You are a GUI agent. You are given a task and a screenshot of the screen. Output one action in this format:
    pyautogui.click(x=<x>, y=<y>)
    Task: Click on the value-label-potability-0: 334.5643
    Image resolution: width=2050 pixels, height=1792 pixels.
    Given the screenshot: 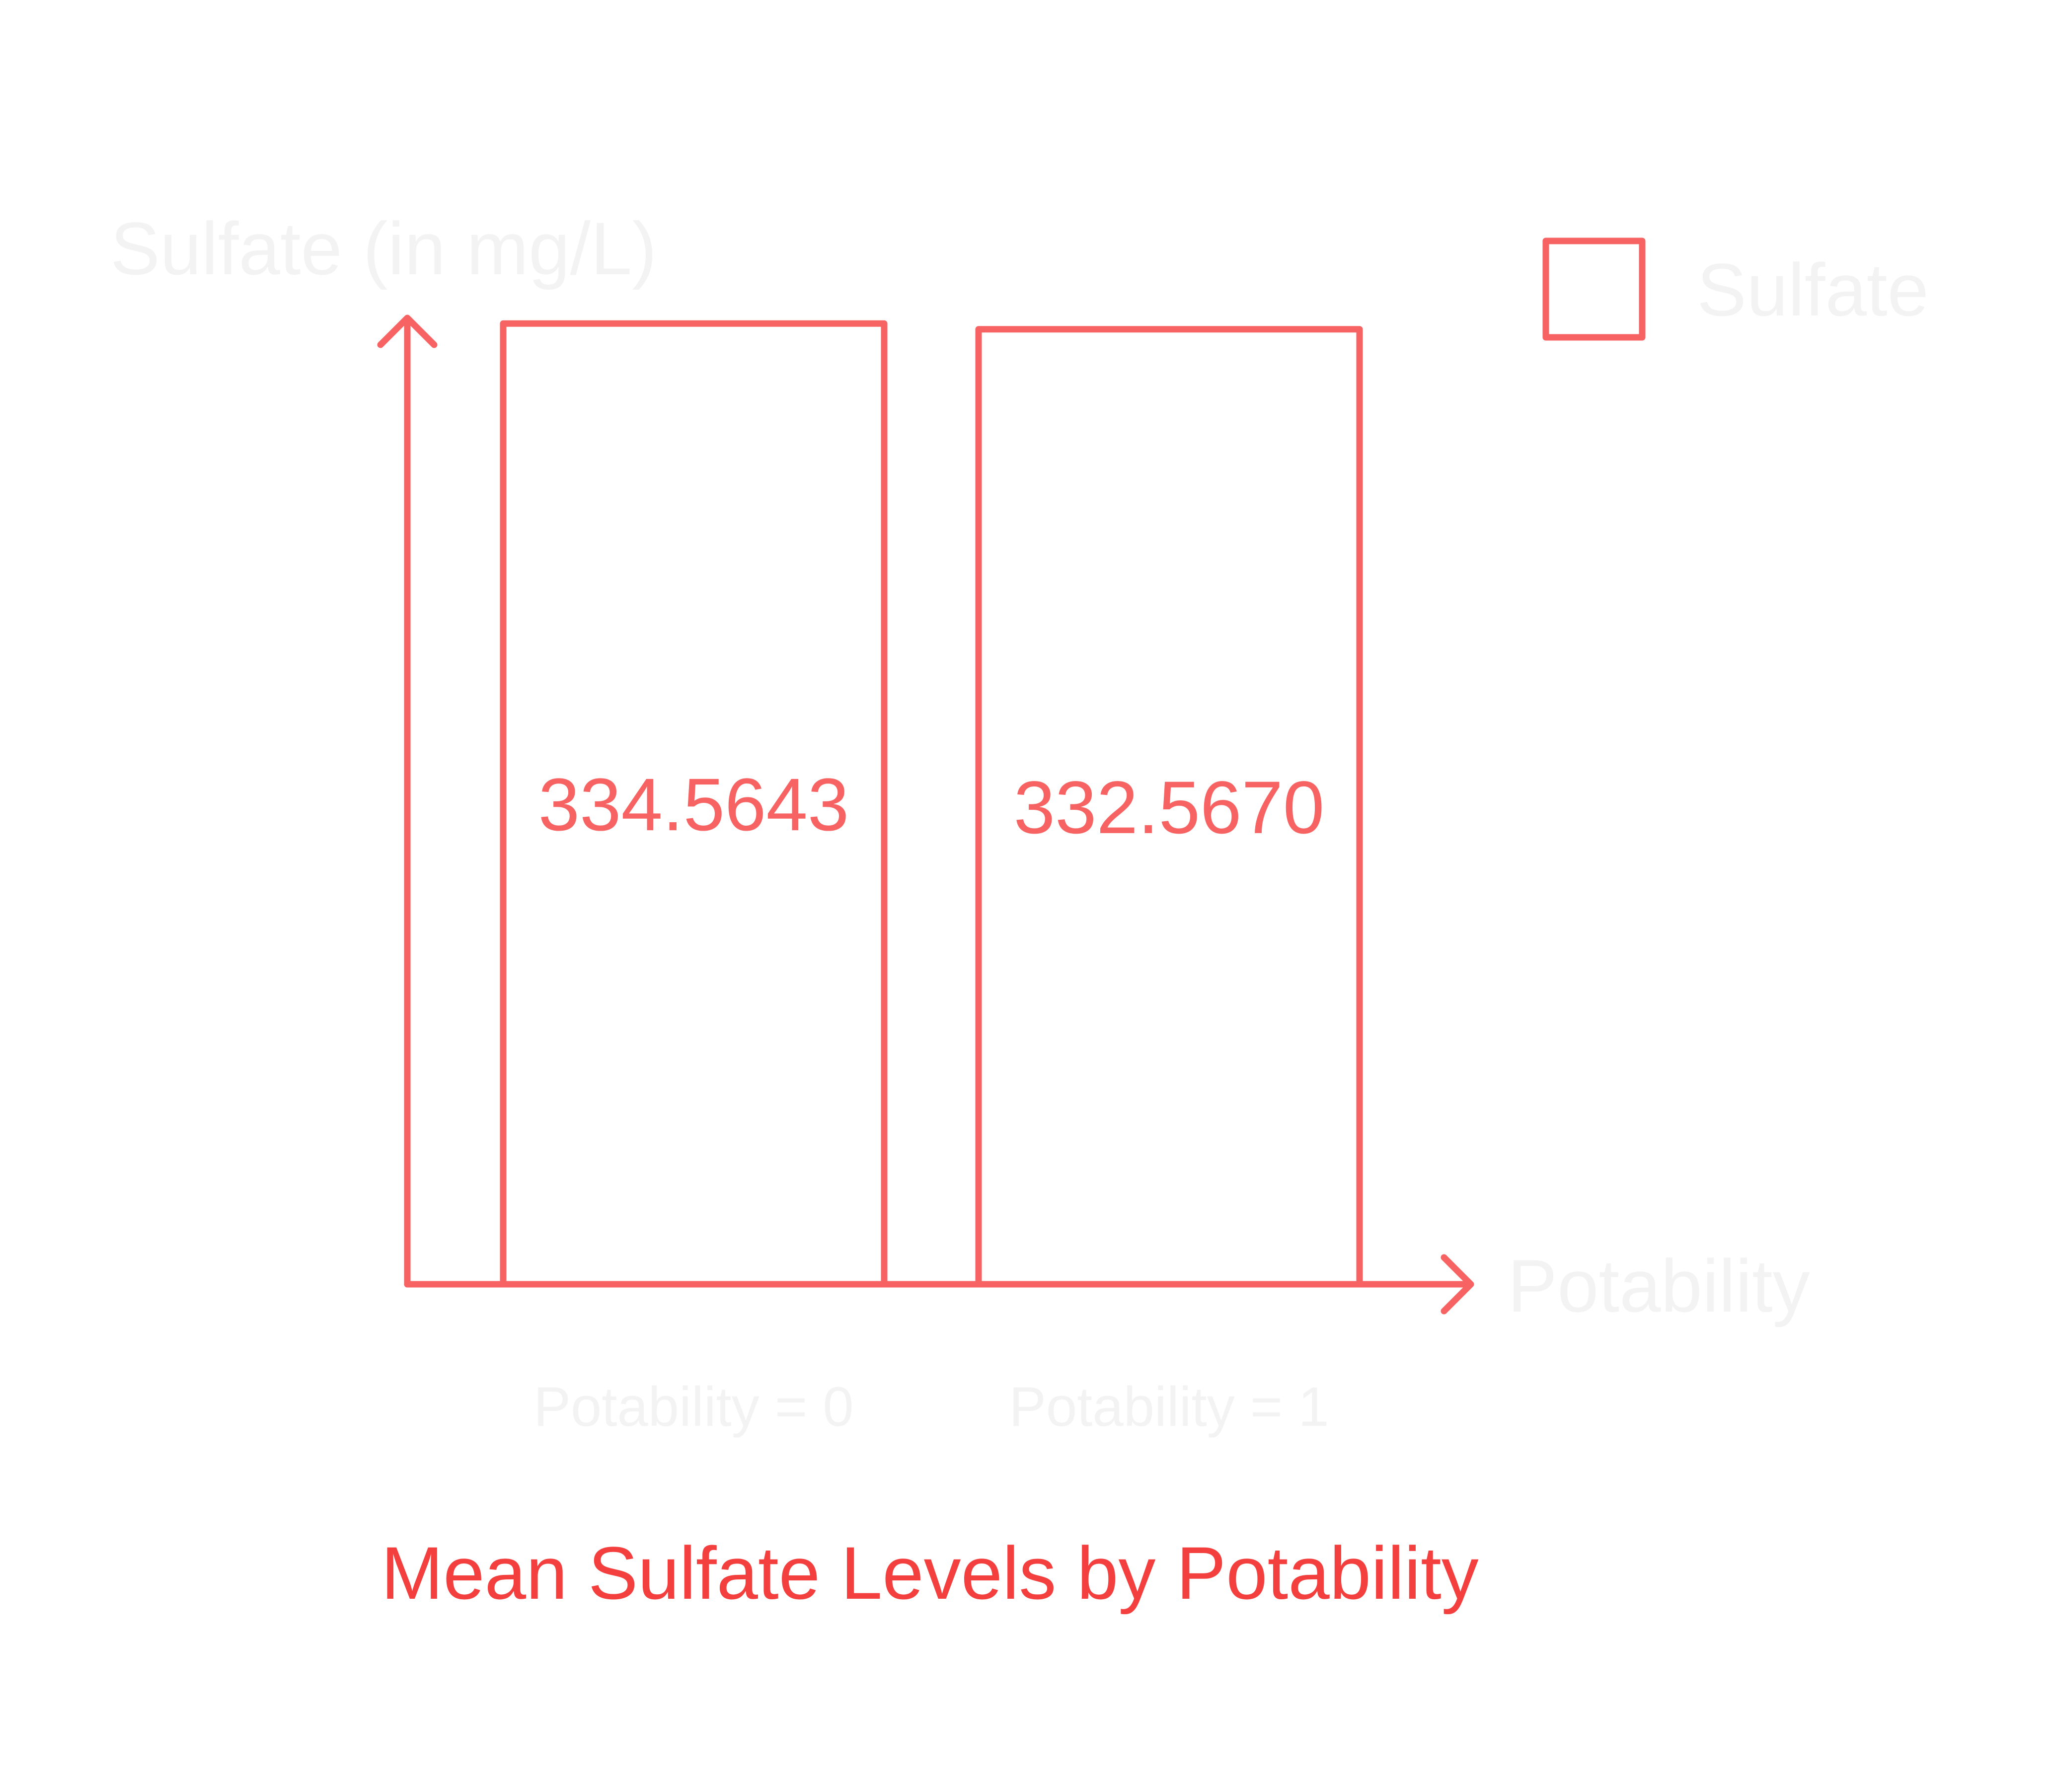 What is the action you would take?
    pyautogui.click(x=693, y=804)
    